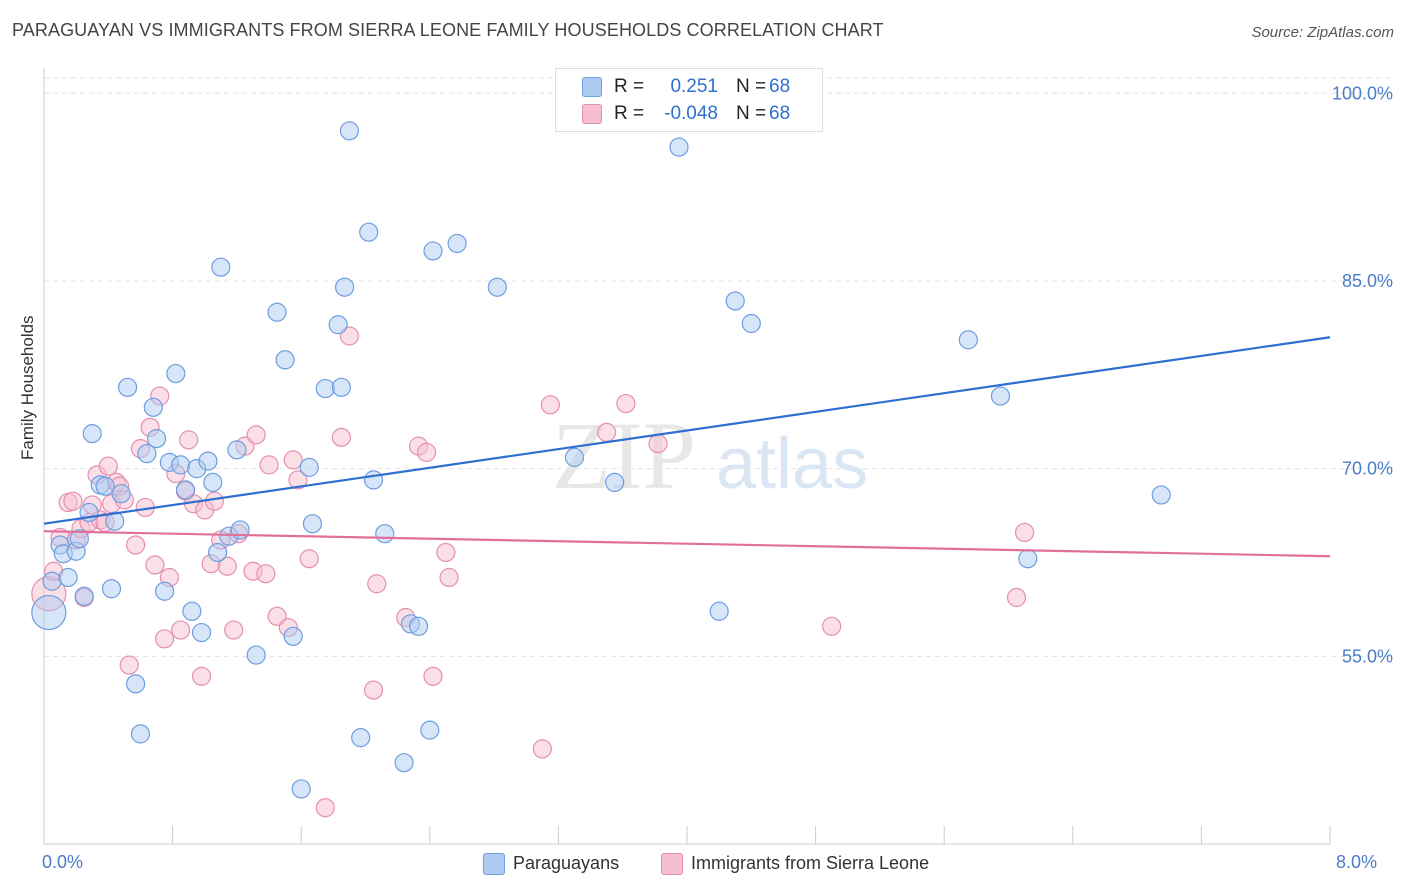 The height and width of the screenshot is (892, 1406). What do you see at coordinates (1367, 281) in the screenshot?
I see `y-tick-label: 85.0%` at bounding box center [1367, 281].